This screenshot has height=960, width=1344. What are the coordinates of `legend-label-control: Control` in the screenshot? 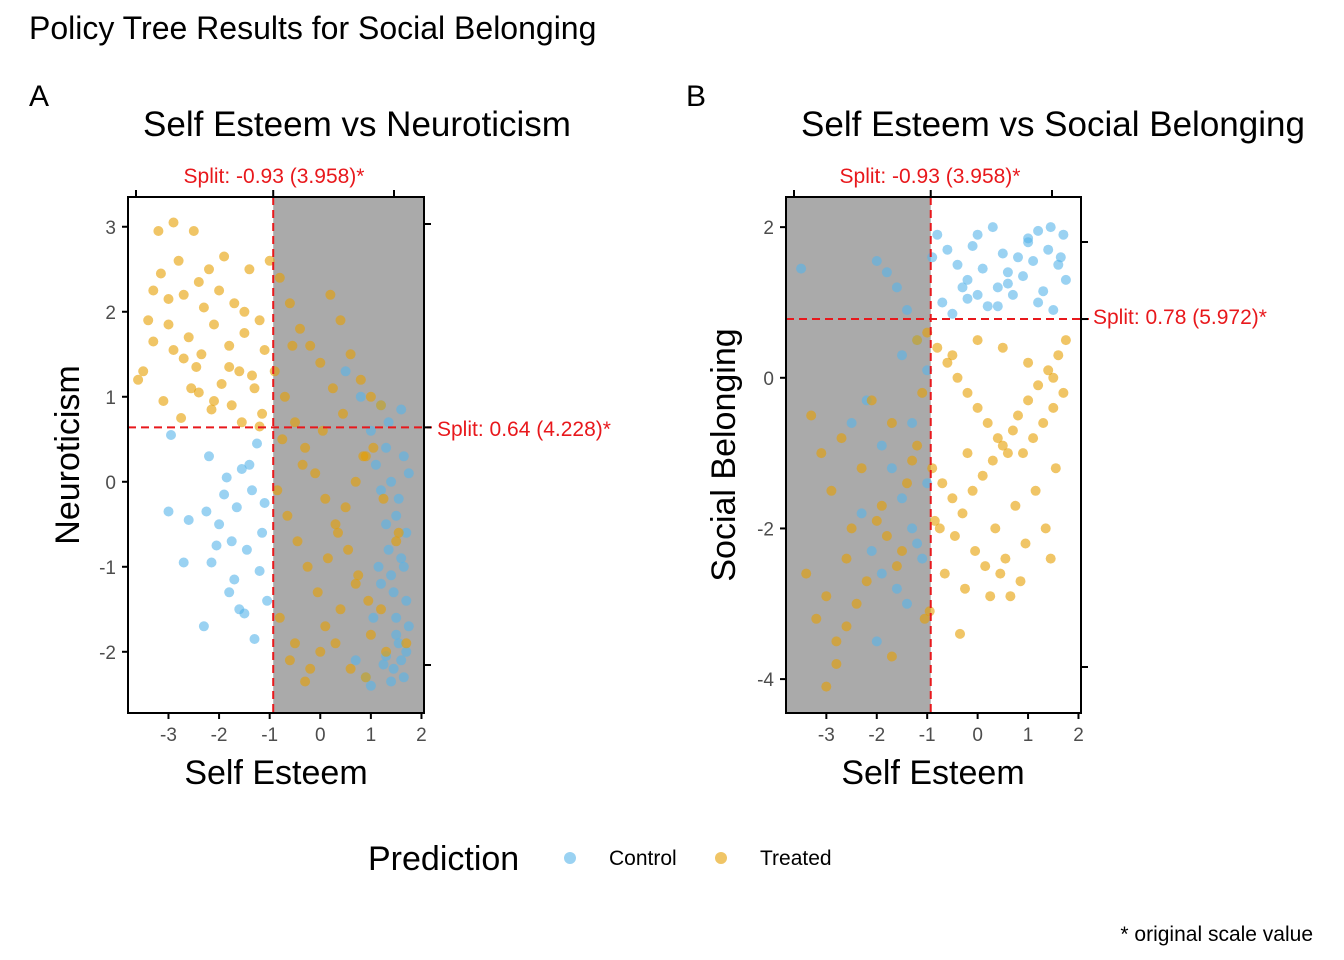 It's located at (643, 858).